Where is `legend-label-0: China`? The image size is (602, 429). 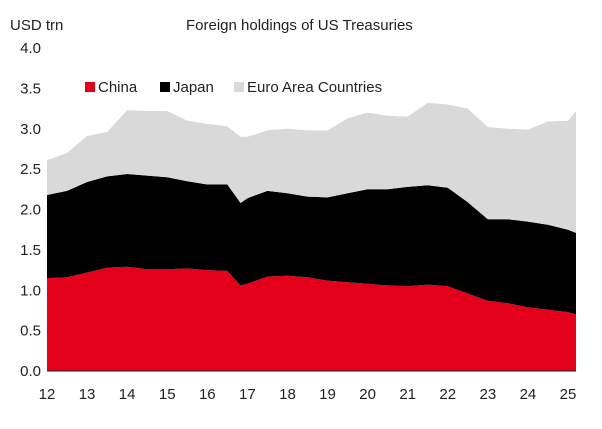 legend-label-0: China is located at coordinates (118, 87).